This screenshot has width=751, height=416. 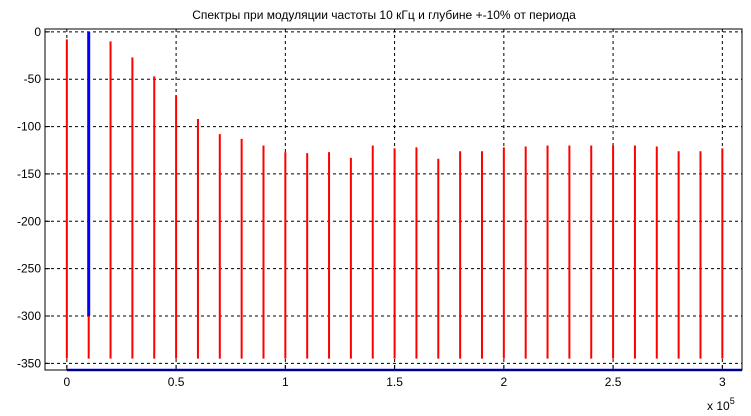 I want to click on x-exponent-label: x 105, so click(x=721, y=404).